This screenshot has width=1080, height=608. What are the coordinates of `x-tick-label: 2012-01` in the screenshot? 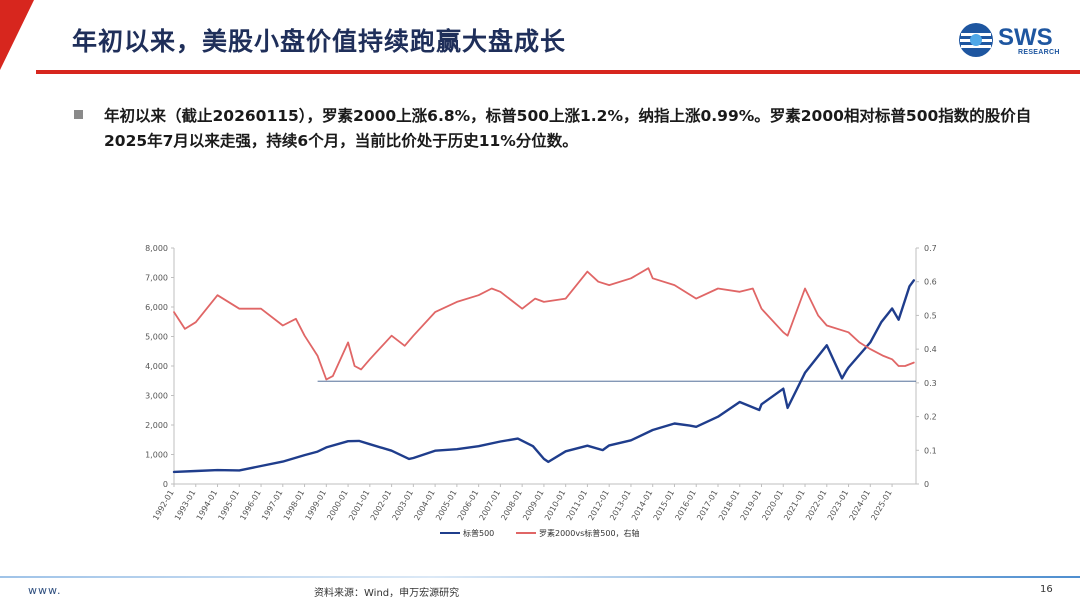 It's located at (598, 505).